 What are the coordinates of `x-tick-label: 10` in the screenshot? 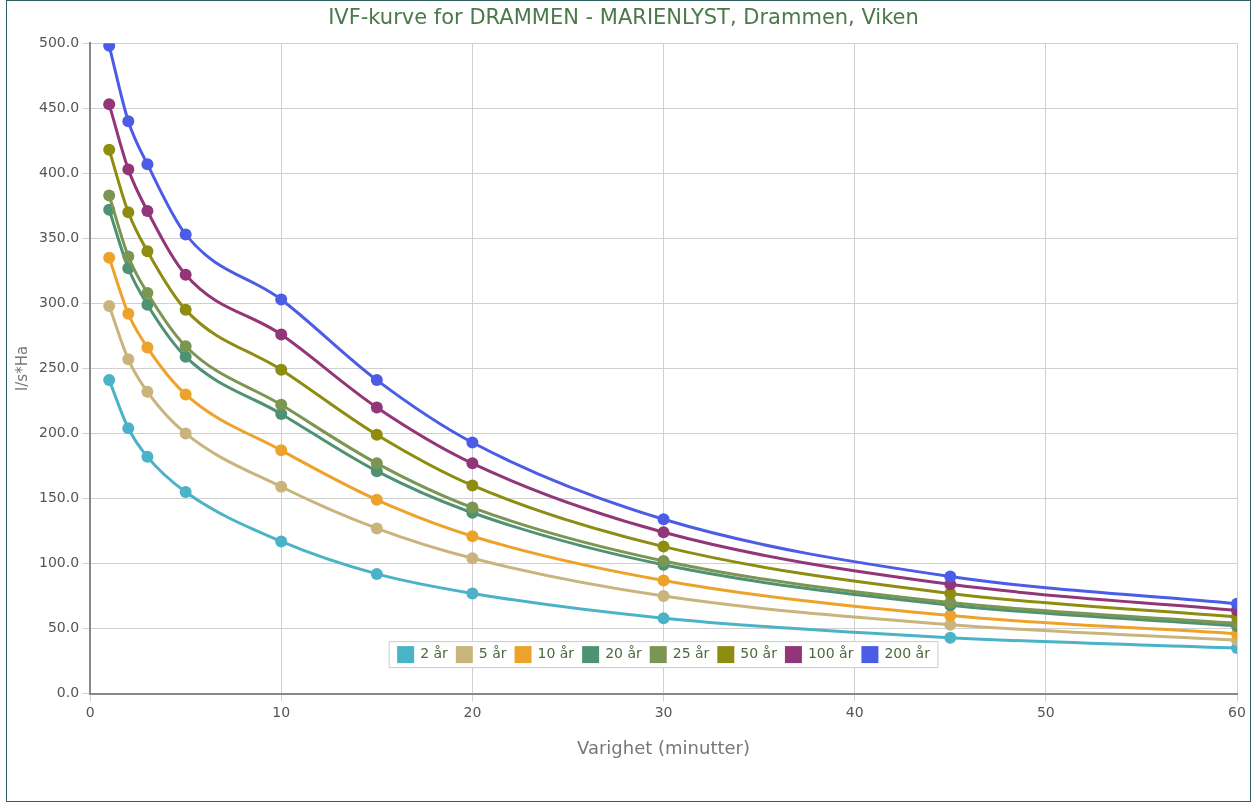 It's located at (281, 711).